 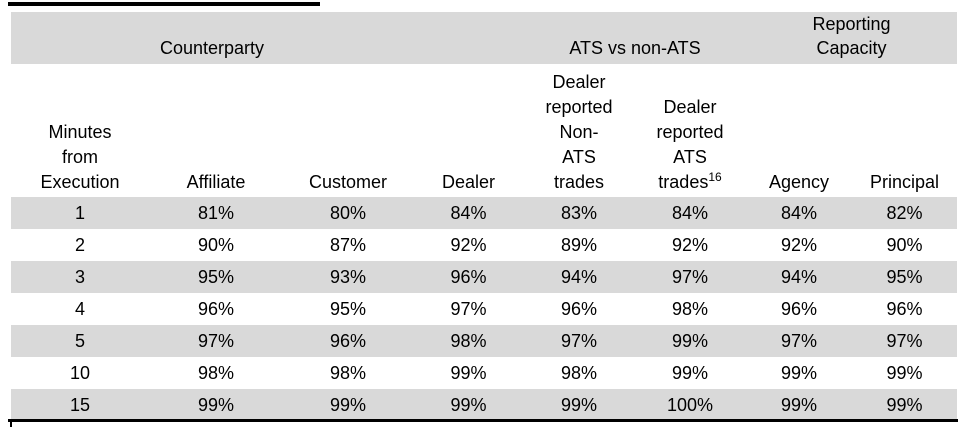 I want to click on cell-dealer: 97%, so click(x=468, y=308).